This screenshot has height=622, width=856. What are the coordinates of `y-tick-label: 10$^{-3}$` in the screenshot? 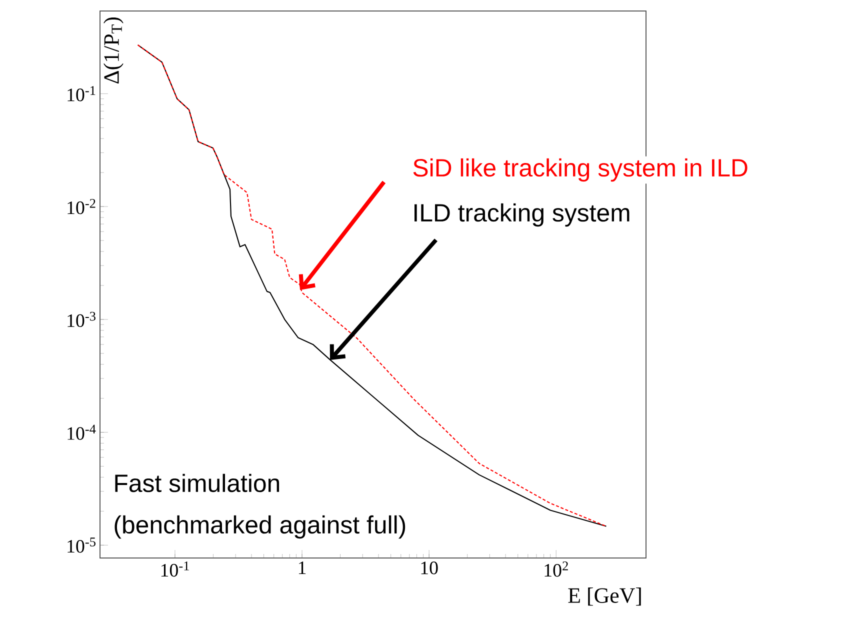 It's located at (82, 320).